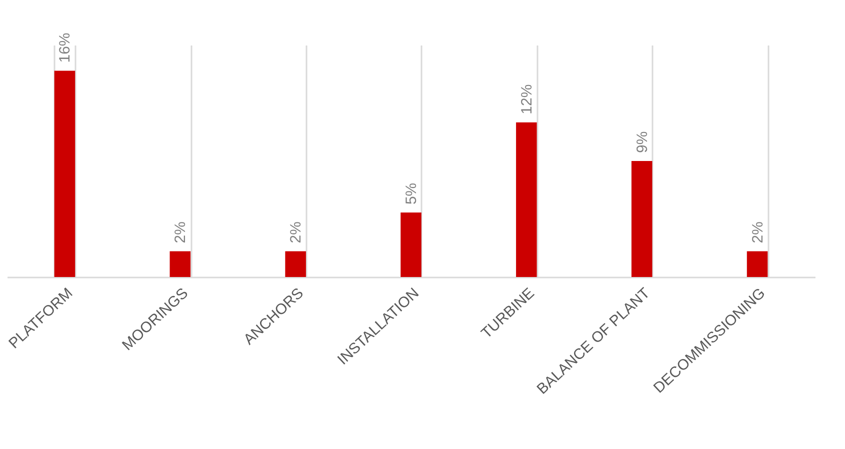 Image resolution: width=845 pixels, height=449 pixels. Describe the element at coordinates (527, 99) in the screenshot. I see `data-label: 12%` at that location.